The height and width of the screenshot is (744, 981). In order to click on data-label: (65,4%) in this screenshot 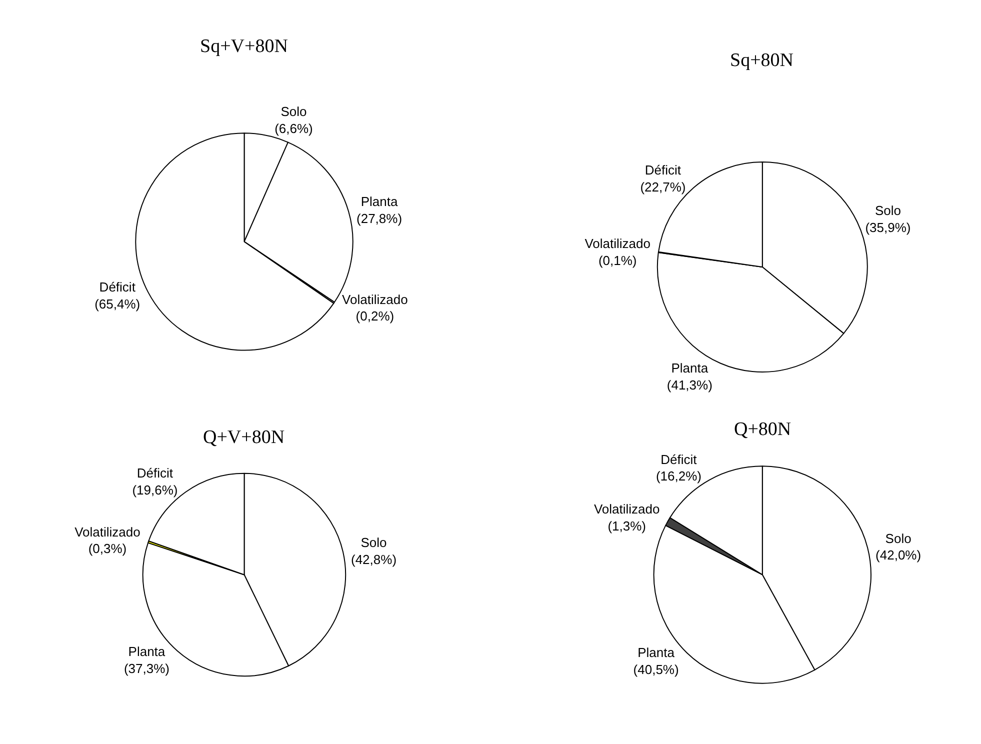, I will do `click(117, 304)`.